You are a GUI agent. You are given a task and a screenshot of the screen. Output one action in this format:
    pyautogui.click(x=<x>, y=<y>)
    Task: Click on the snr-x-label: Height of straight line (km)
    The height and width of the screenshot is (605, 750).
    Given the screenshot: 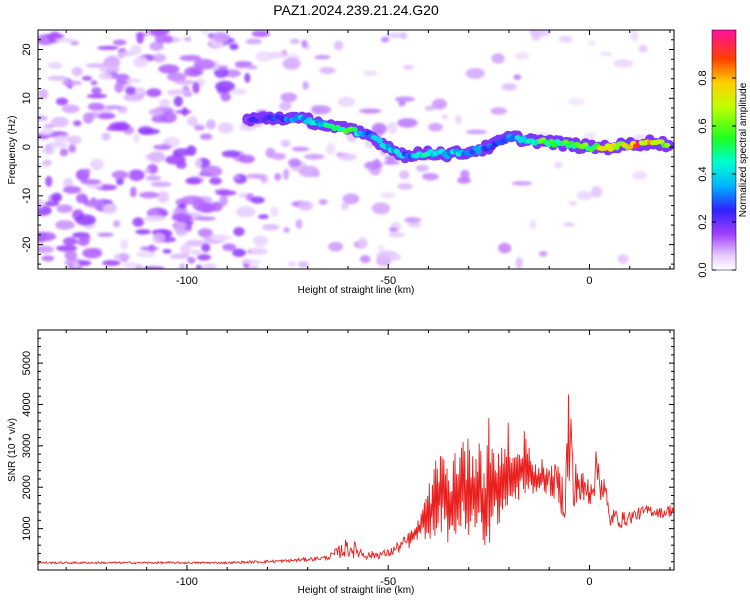 What is the action you would take?
    pyautogui.click(x=356, y=590)
    